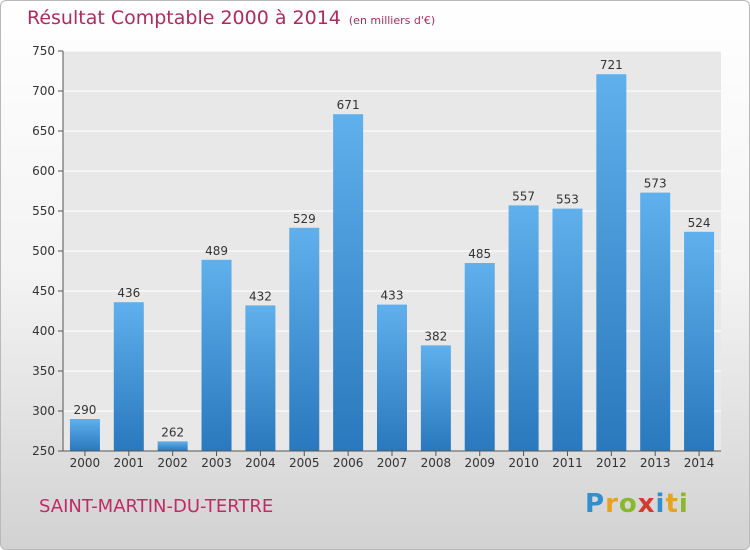 This screenshot has height=550, width=750. Describe the element at coordinates (304, 339) in the screenshot. I see `bar-2005` at that location.